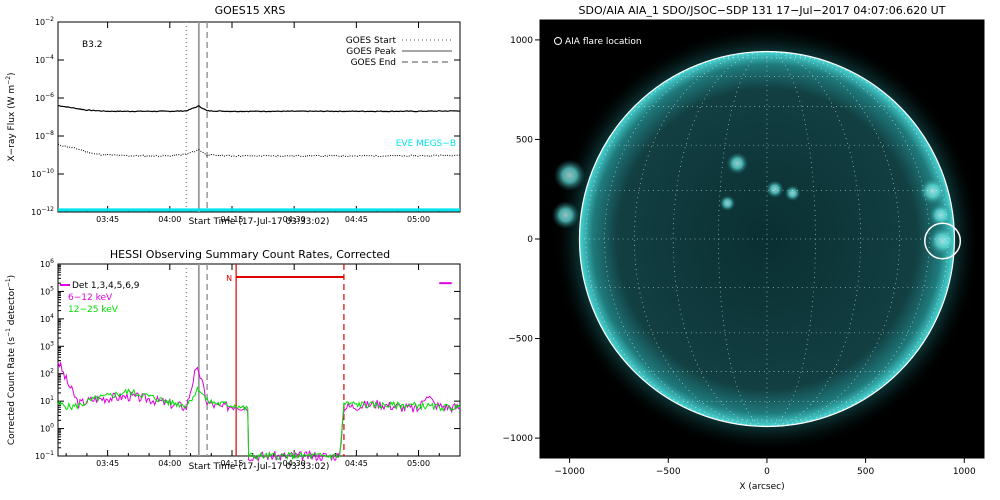  Describe the element at coordinates (47, 428) in the screenshot. I see `hessi-y-tick-label: 10⁰` at that location.